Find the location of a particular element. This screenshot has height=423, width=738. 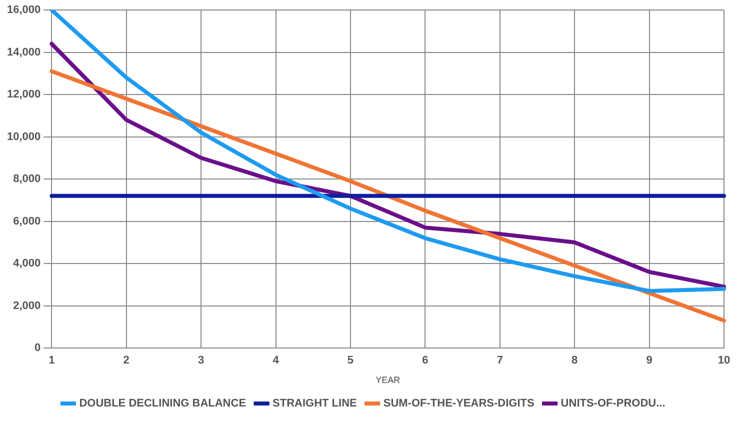

y-tick-label: 0 is located at coordinates (37, 348).